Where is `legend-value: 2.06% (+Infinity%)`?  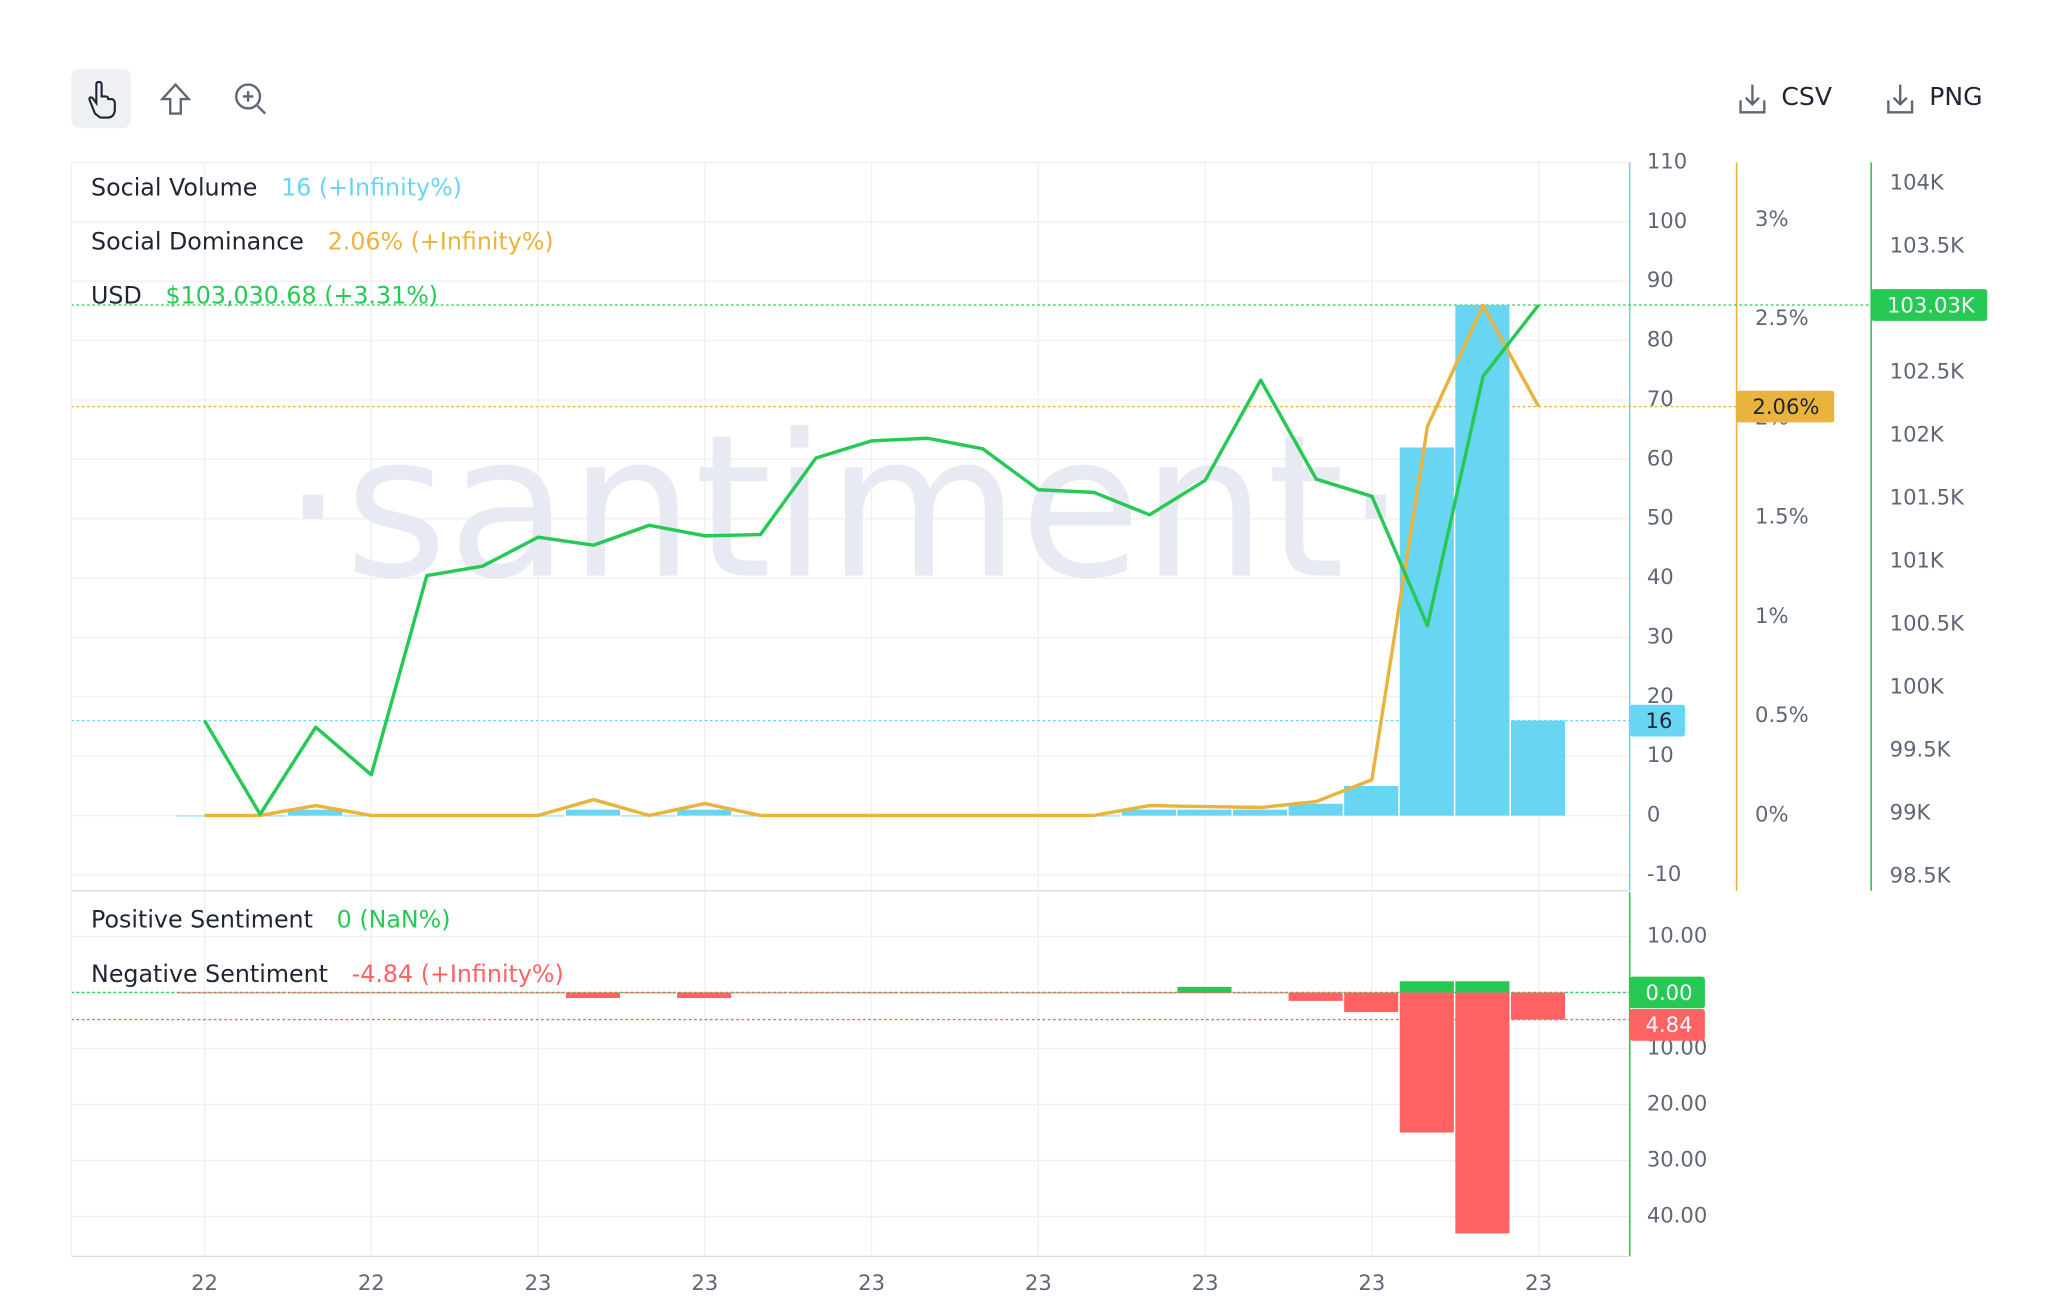
legend-value: 2.06% (+Infinity%) is located at coordinates (441, 241).